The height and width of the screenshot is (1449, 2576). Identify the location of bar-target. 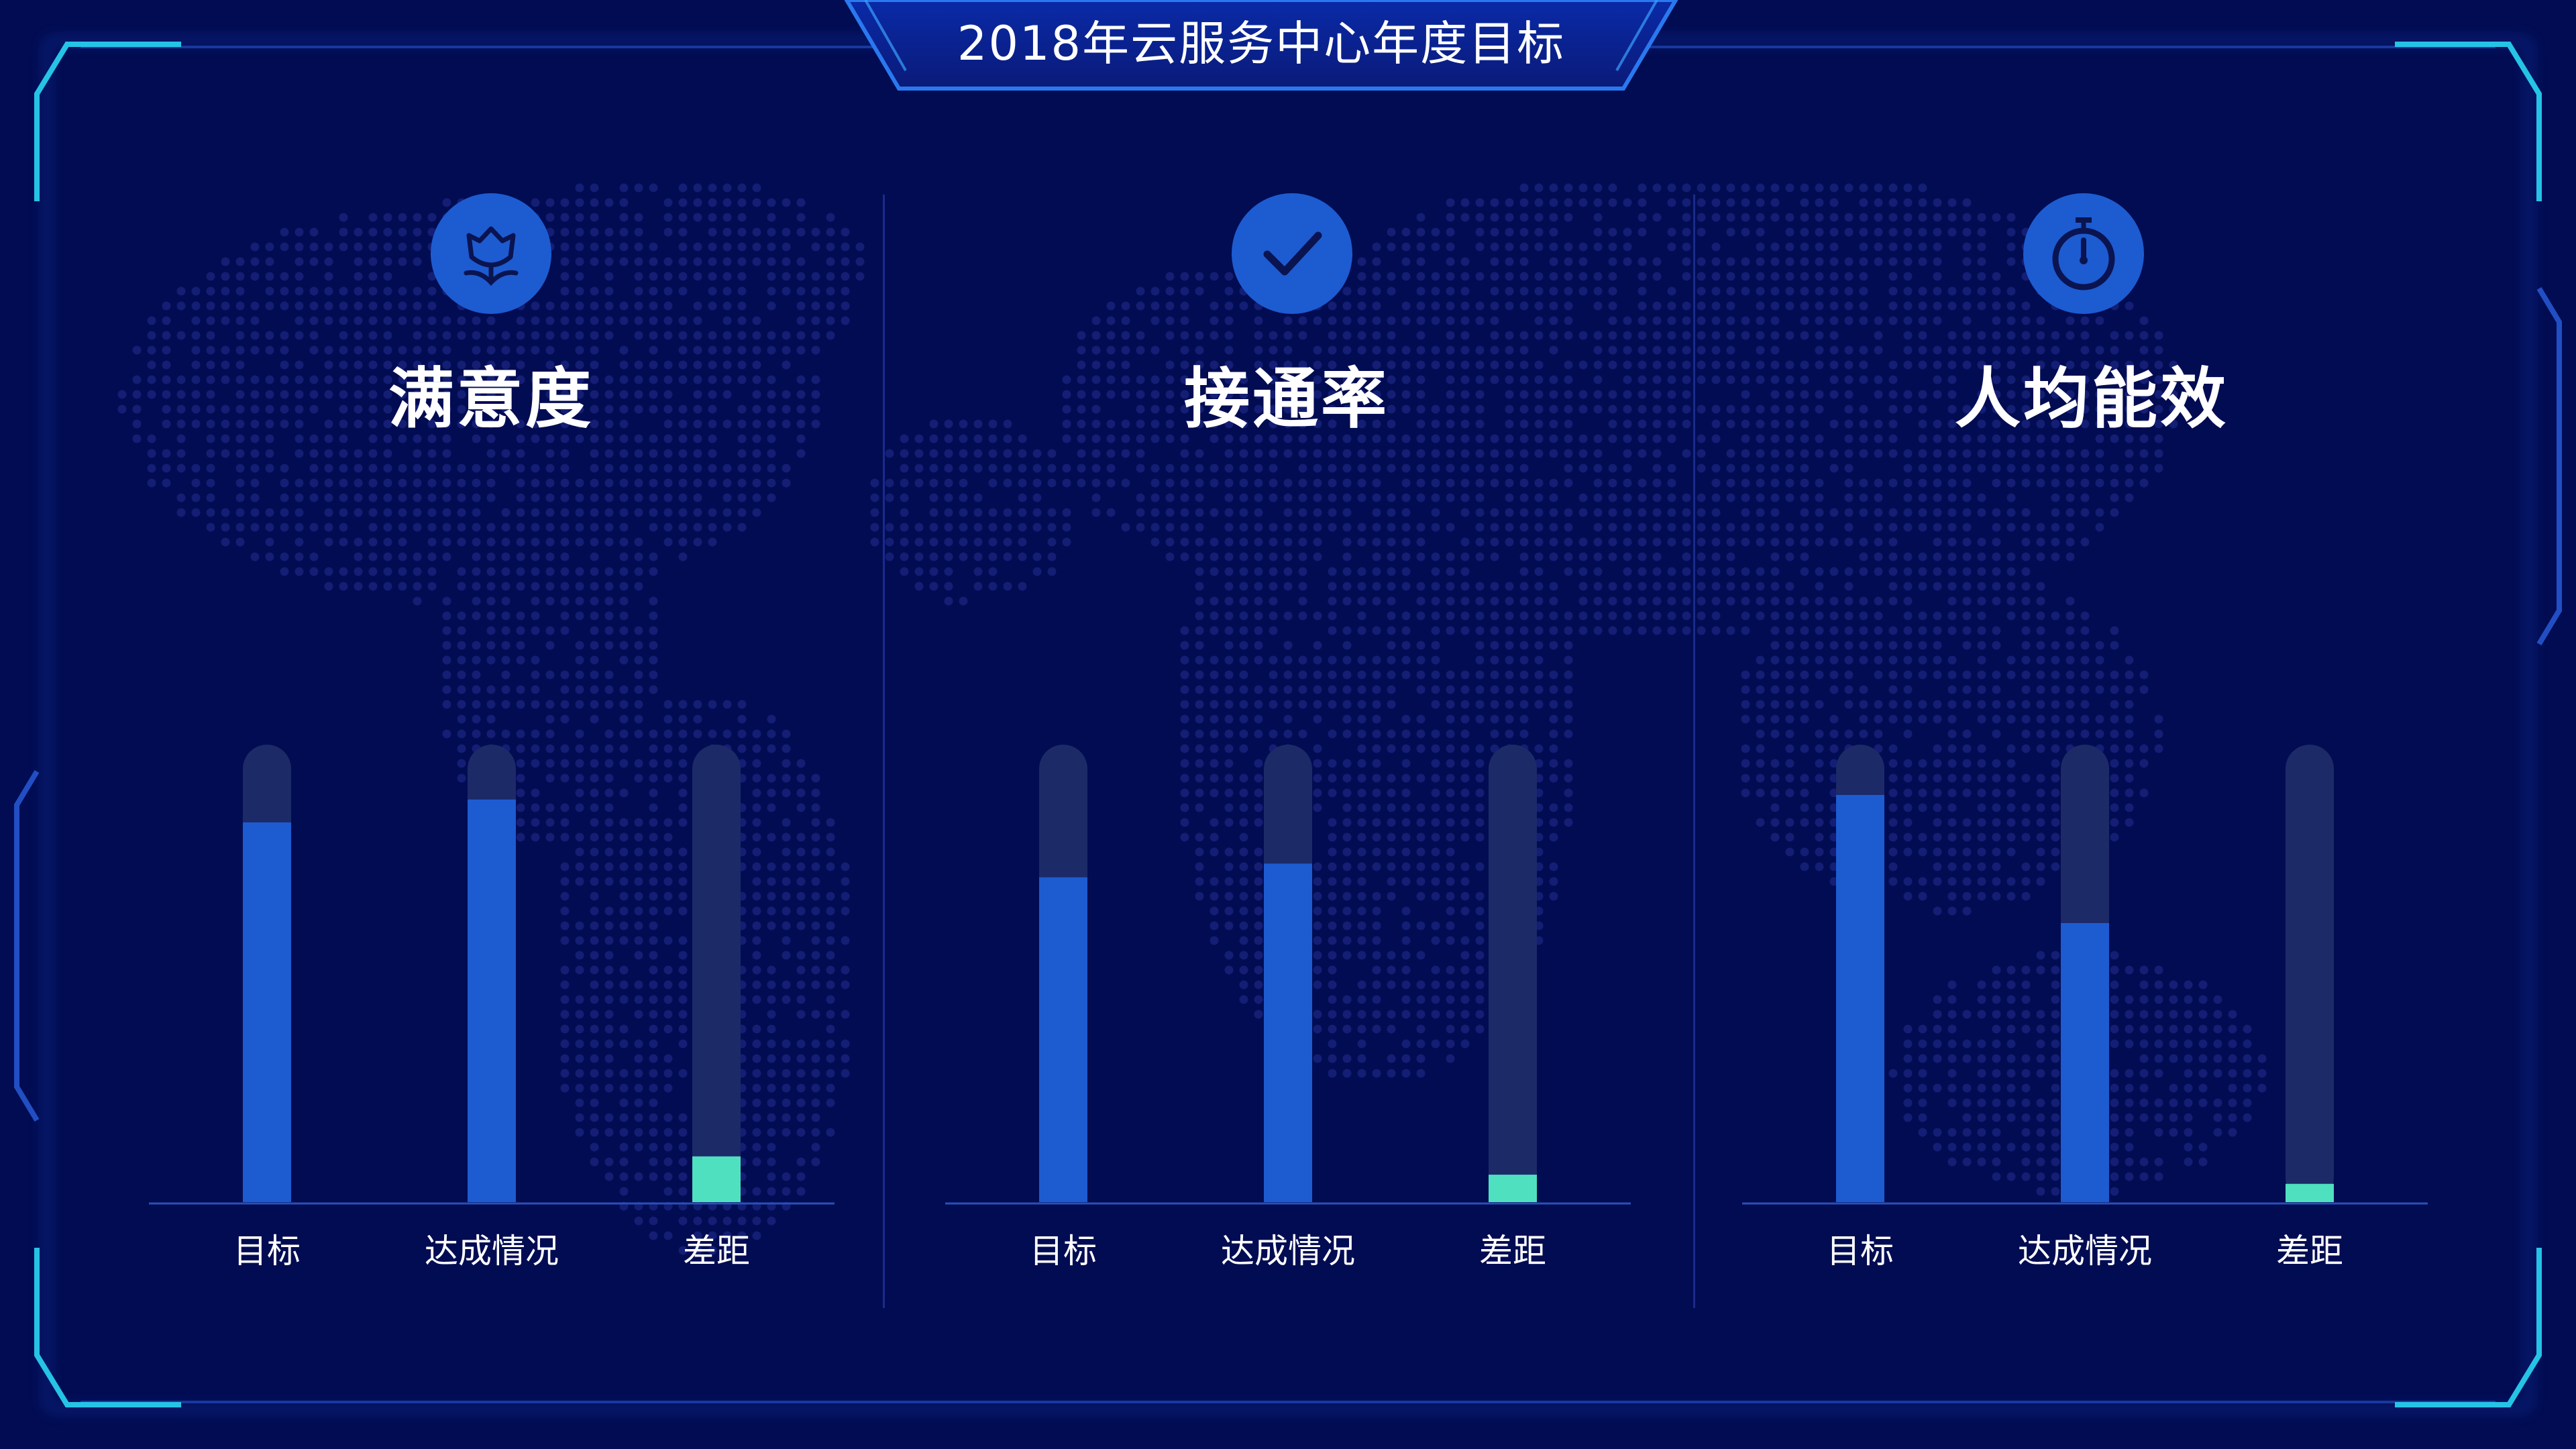
(1860, 998).